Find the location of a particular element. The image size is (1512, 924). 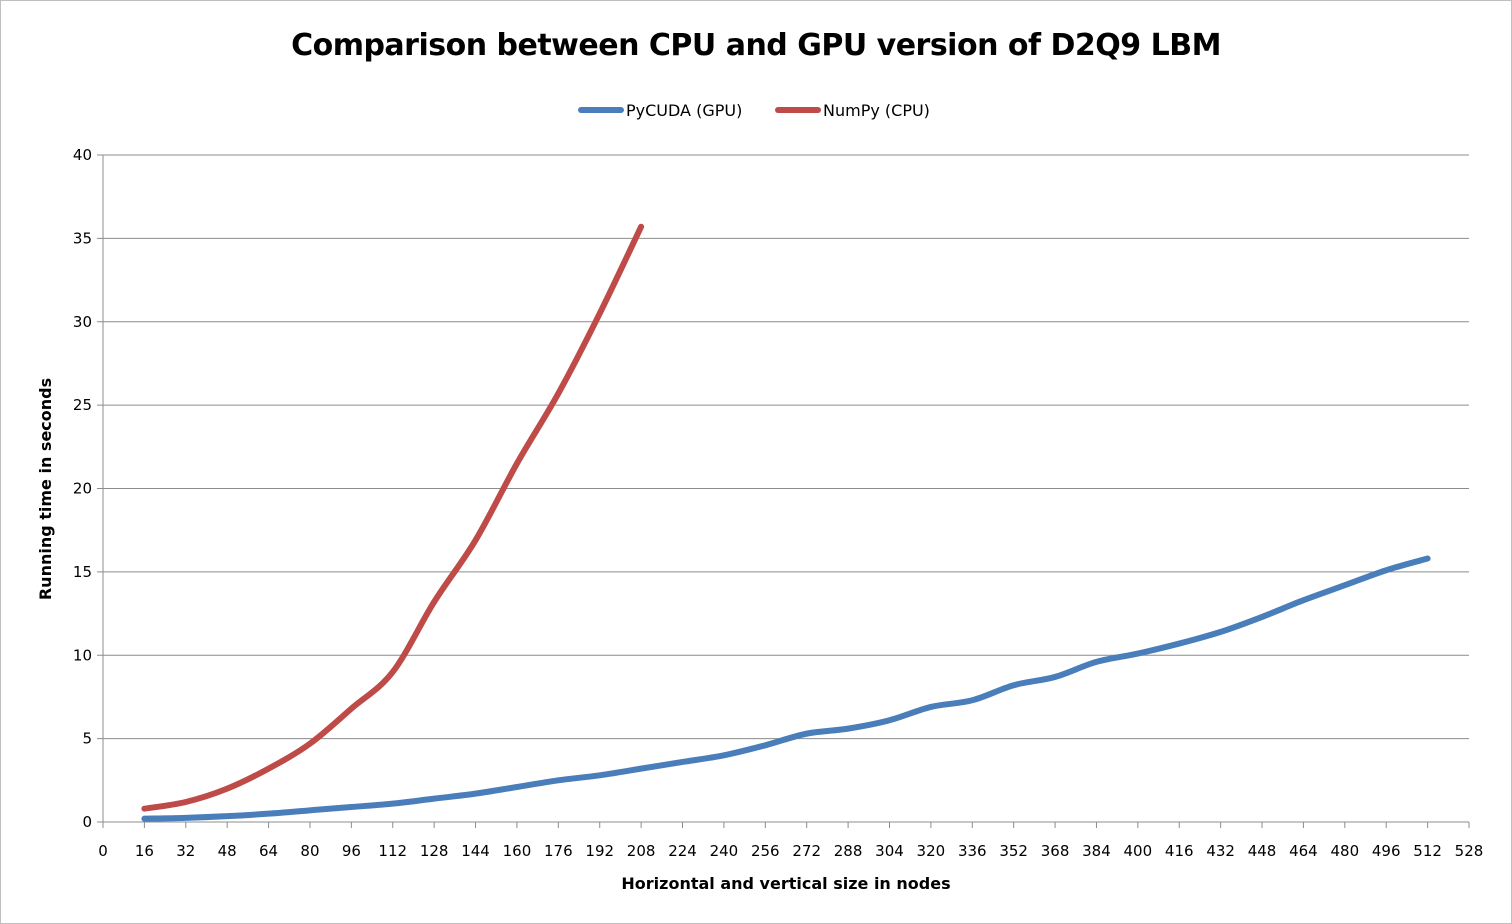

x-tick-label: 272 is located at coordinates (806, 851).